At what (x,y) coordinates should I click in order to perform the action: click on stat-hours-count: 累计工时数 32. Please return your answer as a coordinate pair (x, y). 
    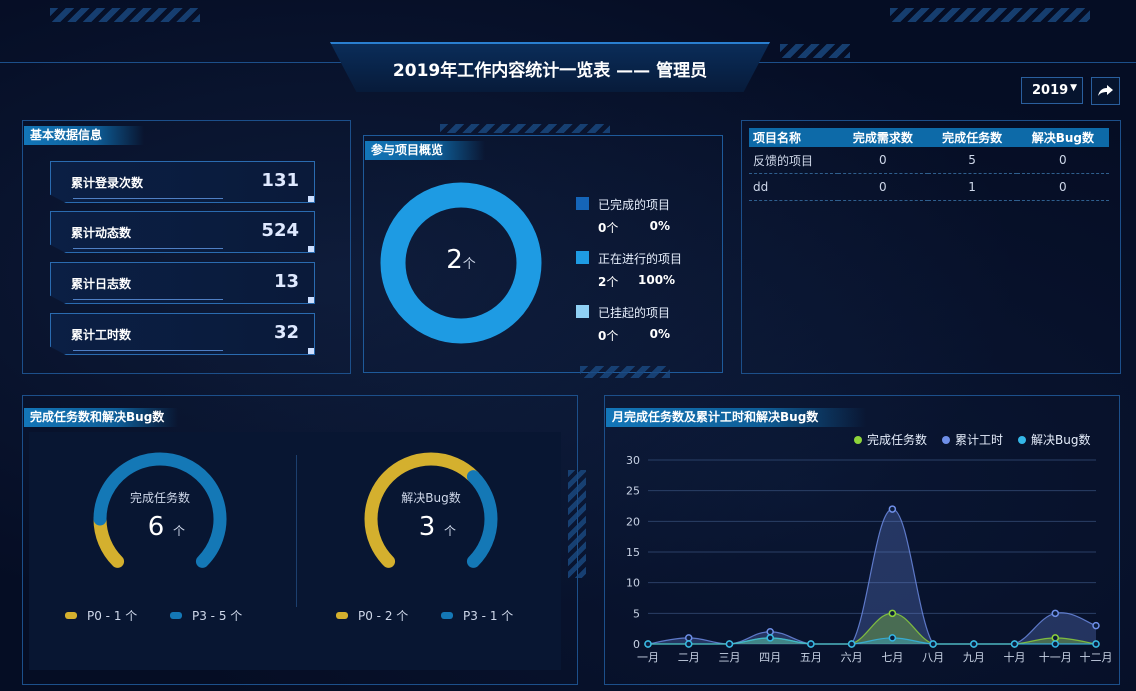
    Looking at the image, I should click on (182, 334).